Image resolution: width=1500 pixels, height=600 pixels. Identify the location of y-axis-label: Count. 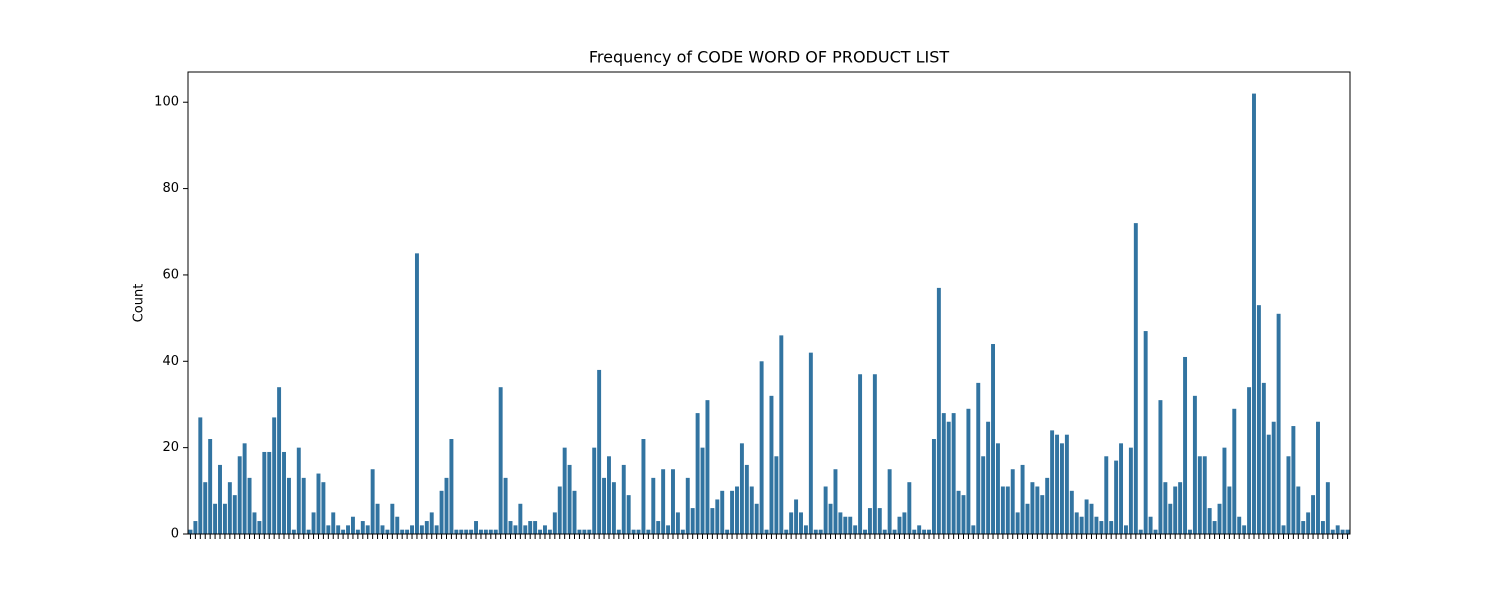
(139, 303).